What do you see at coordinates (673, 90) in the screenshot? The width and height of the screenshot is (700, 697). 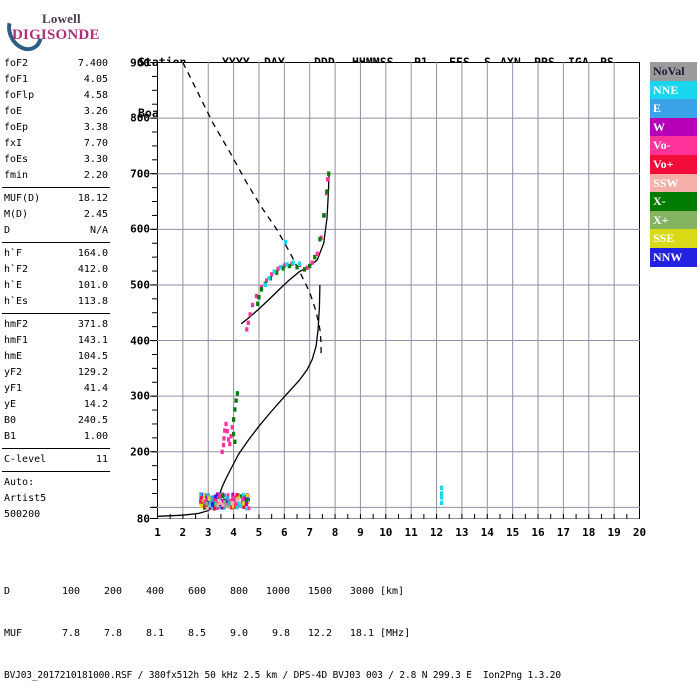 I see `legend-item-nne: NNE` at bounding box center [673, 90].